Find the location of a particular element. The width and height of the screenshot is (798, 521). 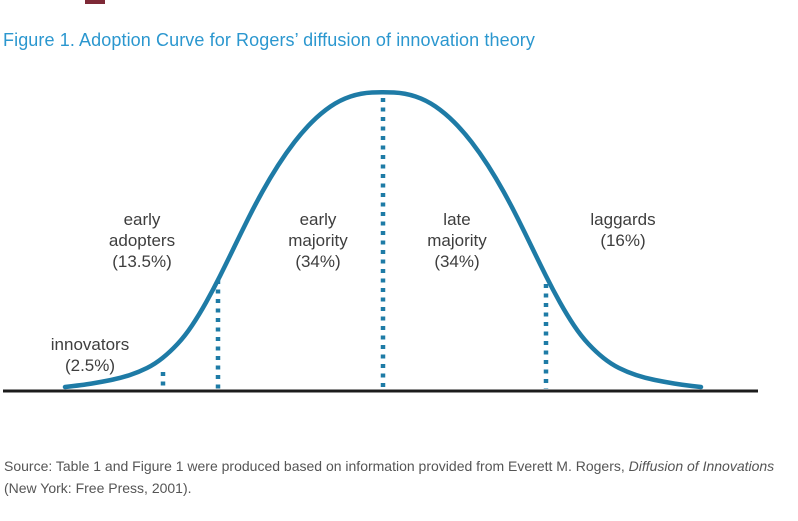

curve-label-early-adopters: early adopters (13.5%) is located at coordinates (142, 240).